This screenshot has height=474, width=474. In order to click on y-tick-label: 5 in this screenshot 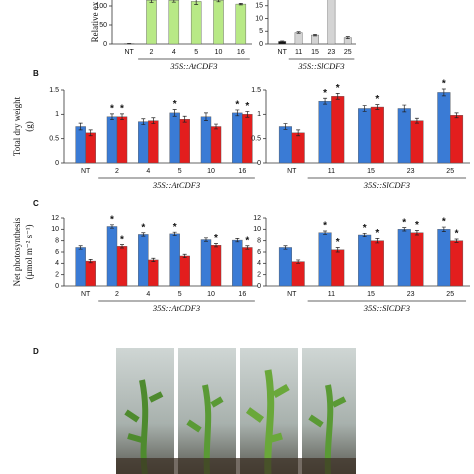, I will do `click(261, 31)`.